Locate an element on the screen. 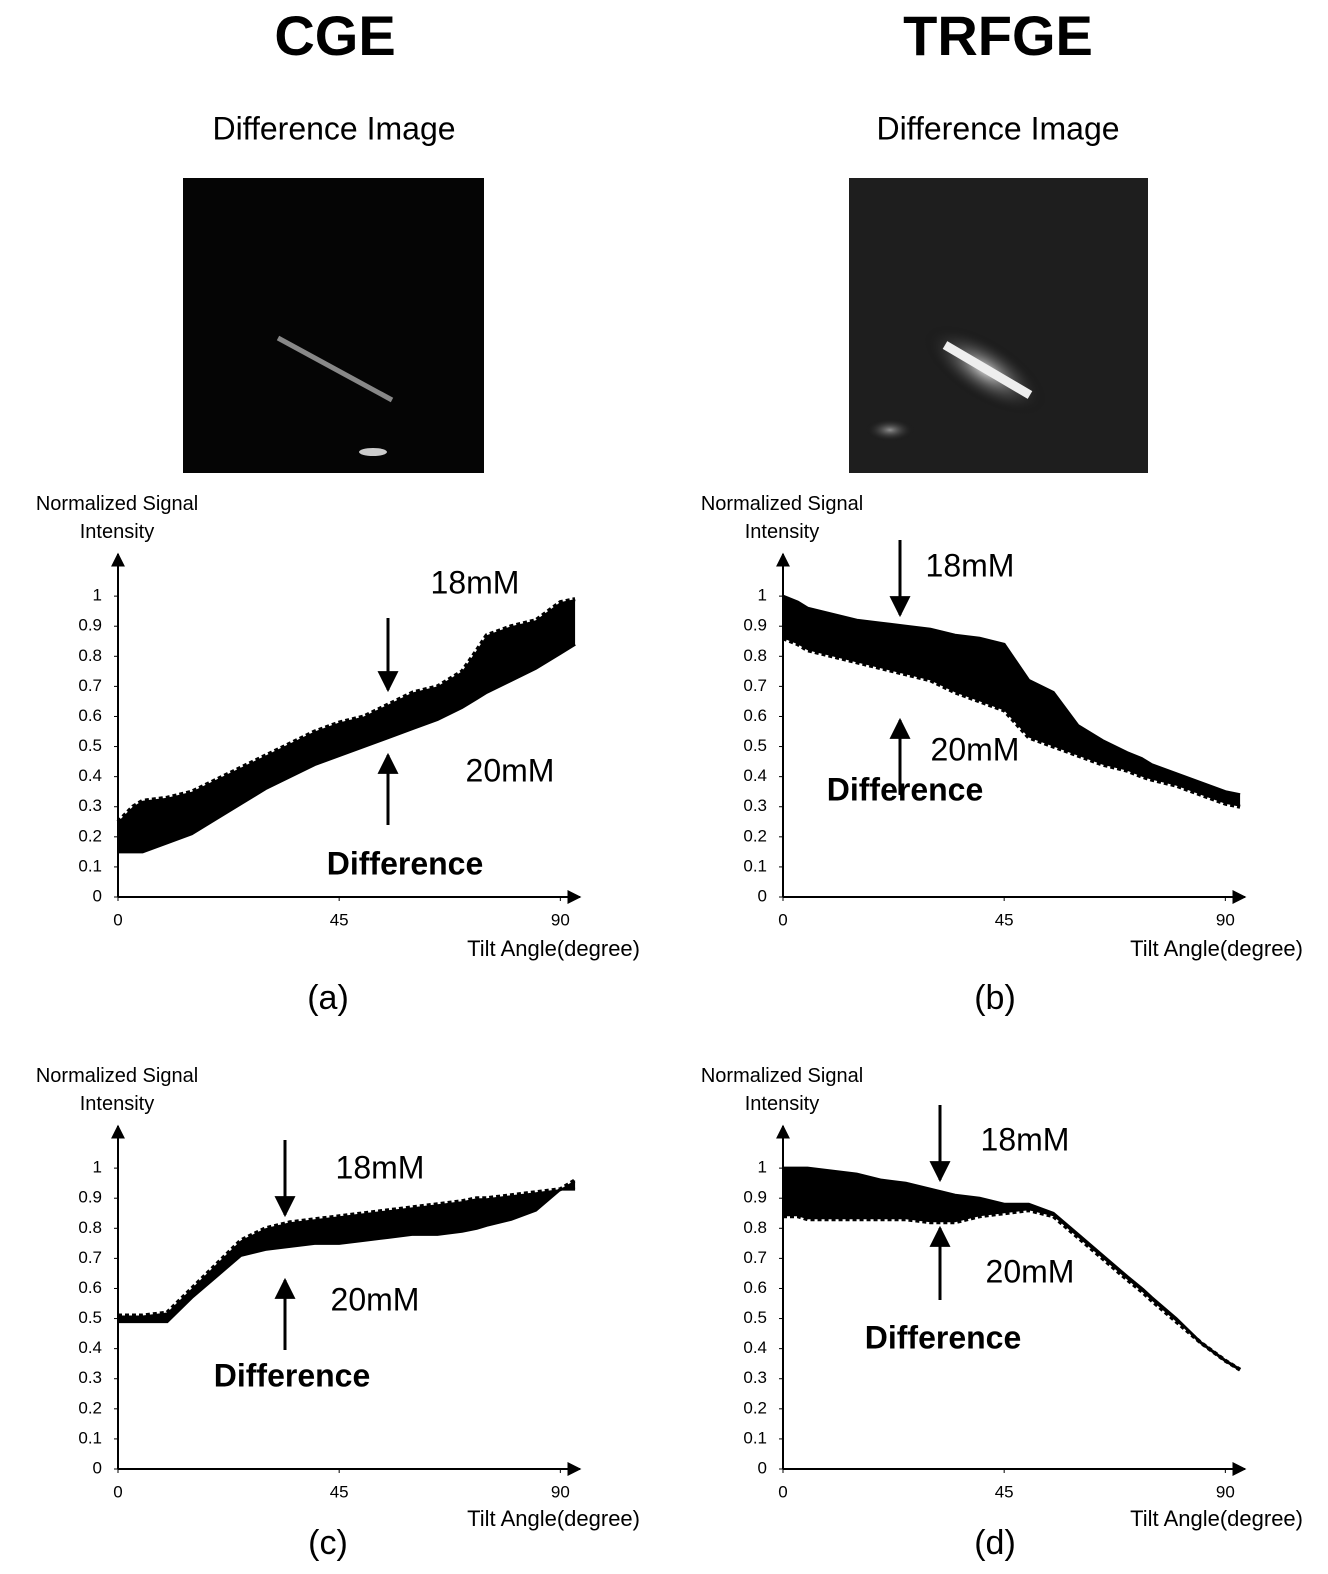 This screenshot has height=1574, width=1328. column-title: CGE is located at coordinates (334, 35).